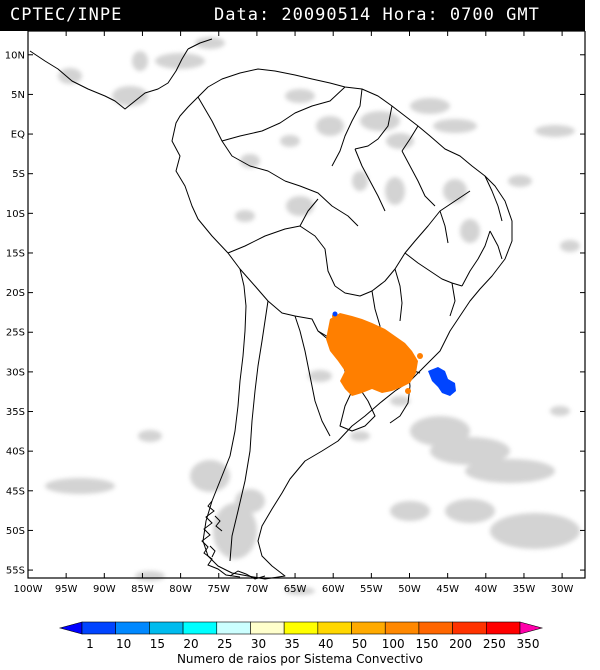 The image size is (600, 670). What do you see at coordinates (15, 531) in the screenshot?
I see `lat-label: 50S` at bounding box center [15, 531].